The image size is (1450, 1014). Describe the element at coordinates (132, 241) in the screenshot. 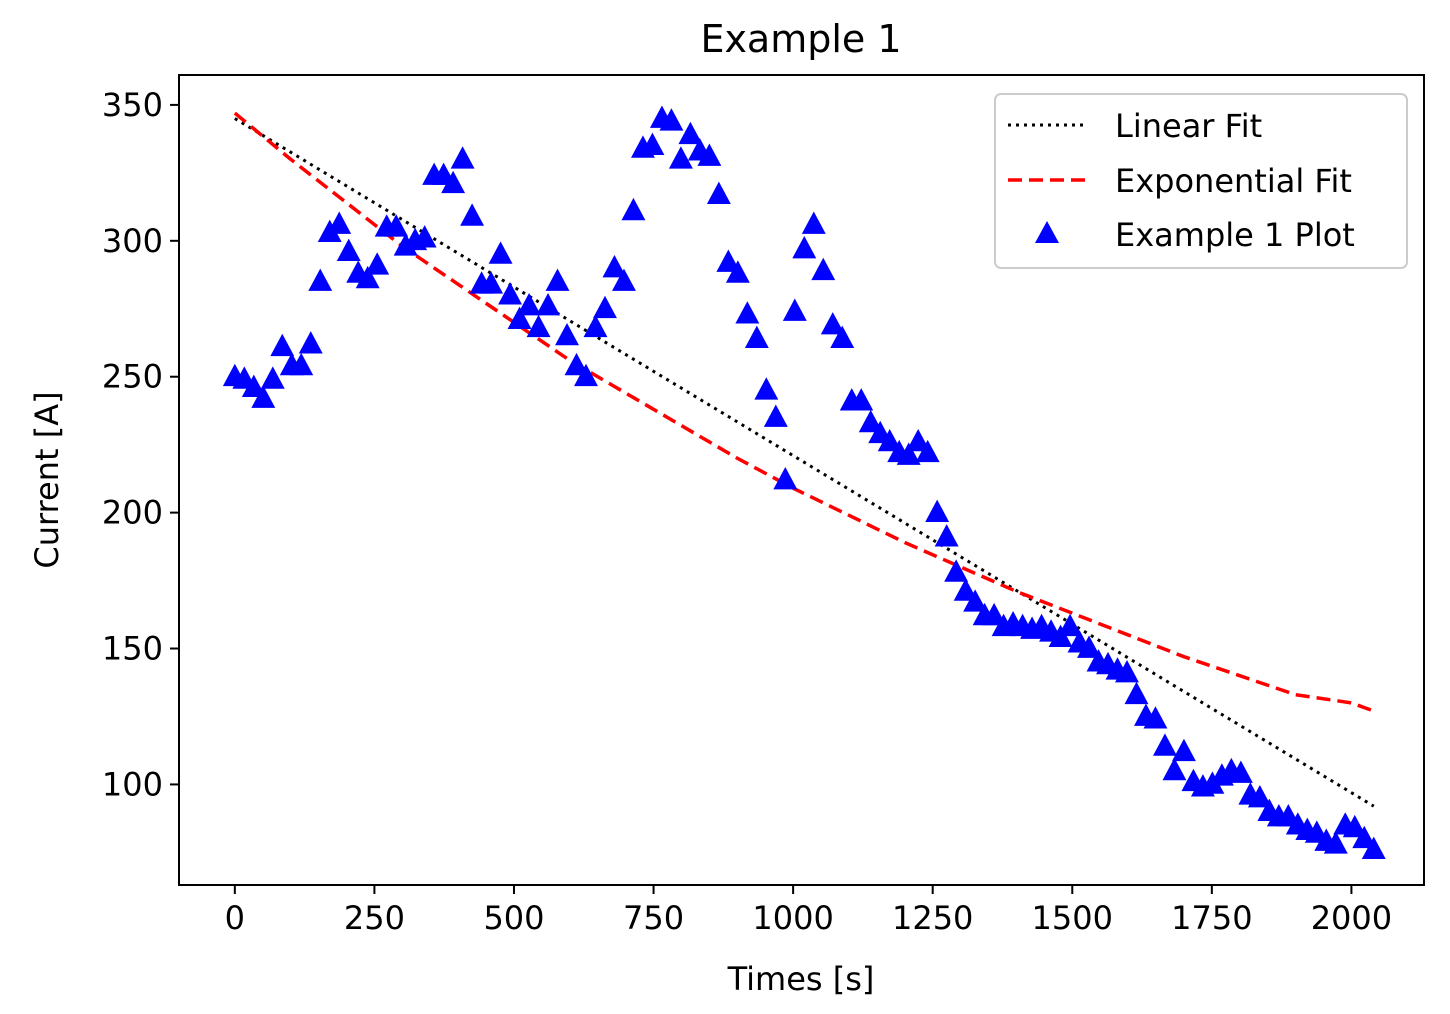

I see `y-tick-label: 300` at that location.